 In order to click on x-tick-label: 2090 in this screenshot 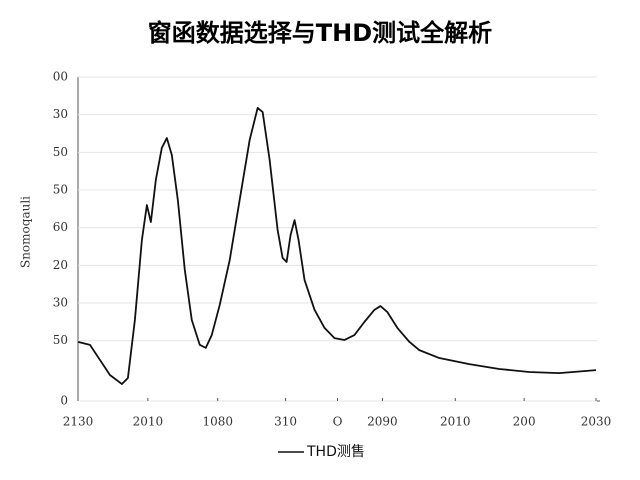, I will do `click(382, 422)`.